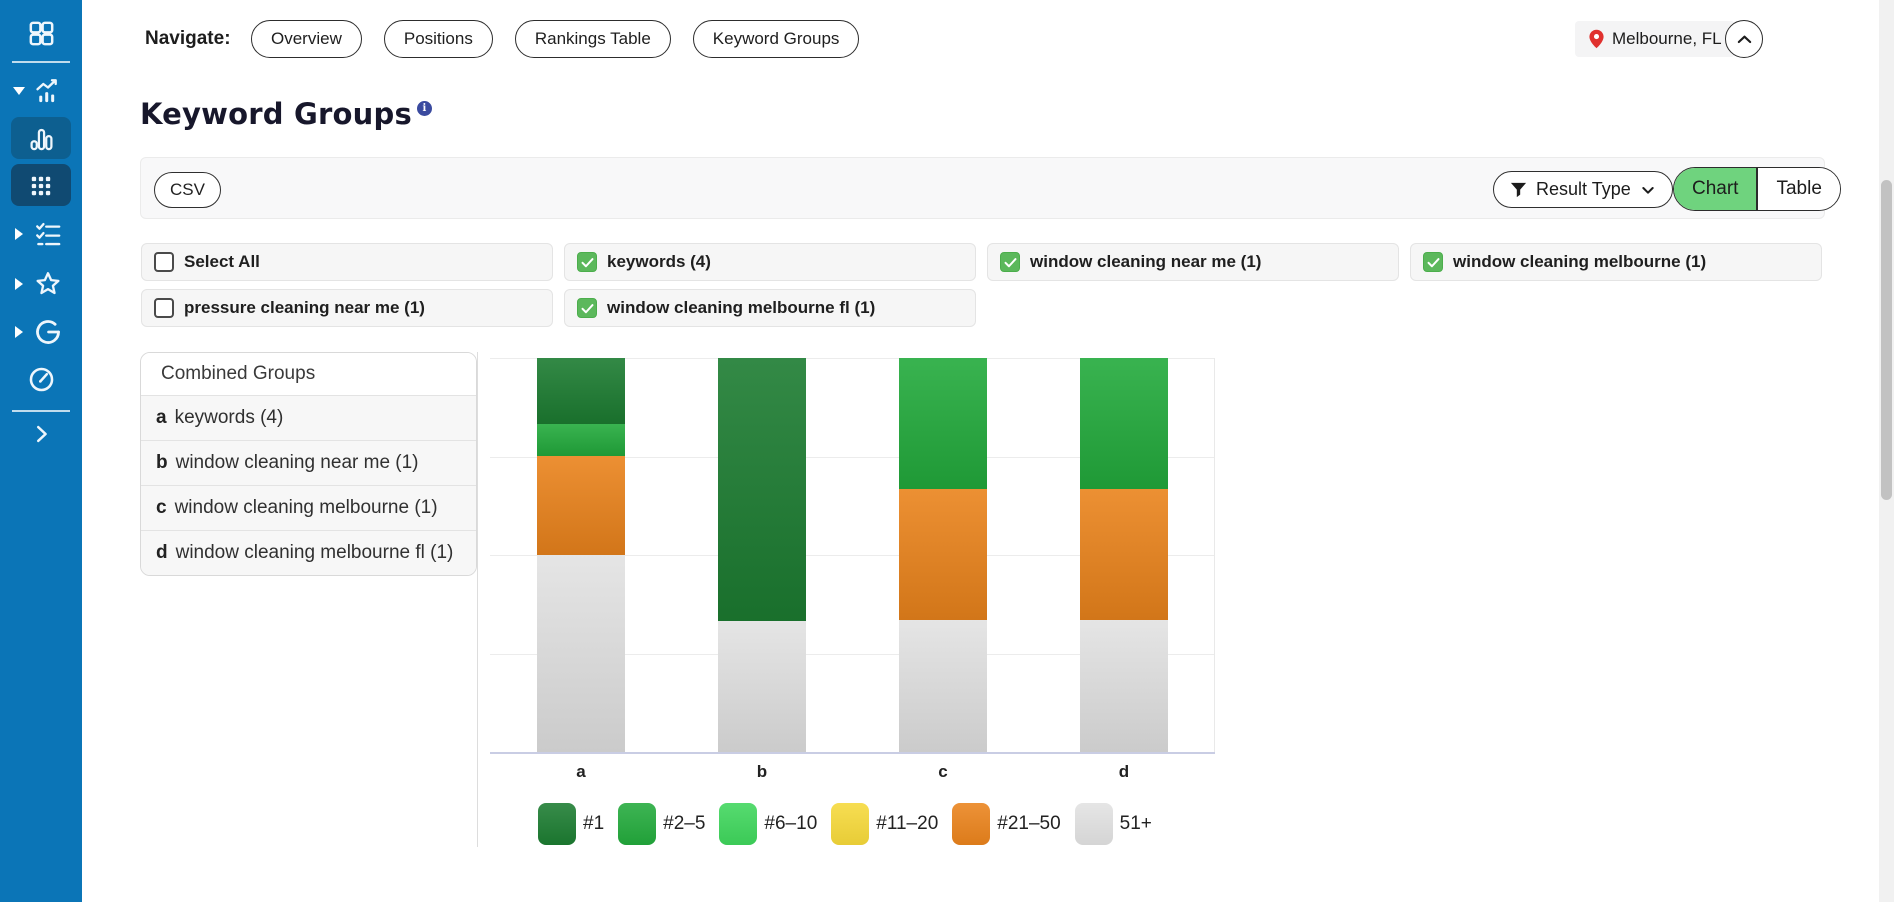  Describe the element at coordinates (762, 771) in the screenshot. I see `x-axis-label-b: b` at that location.